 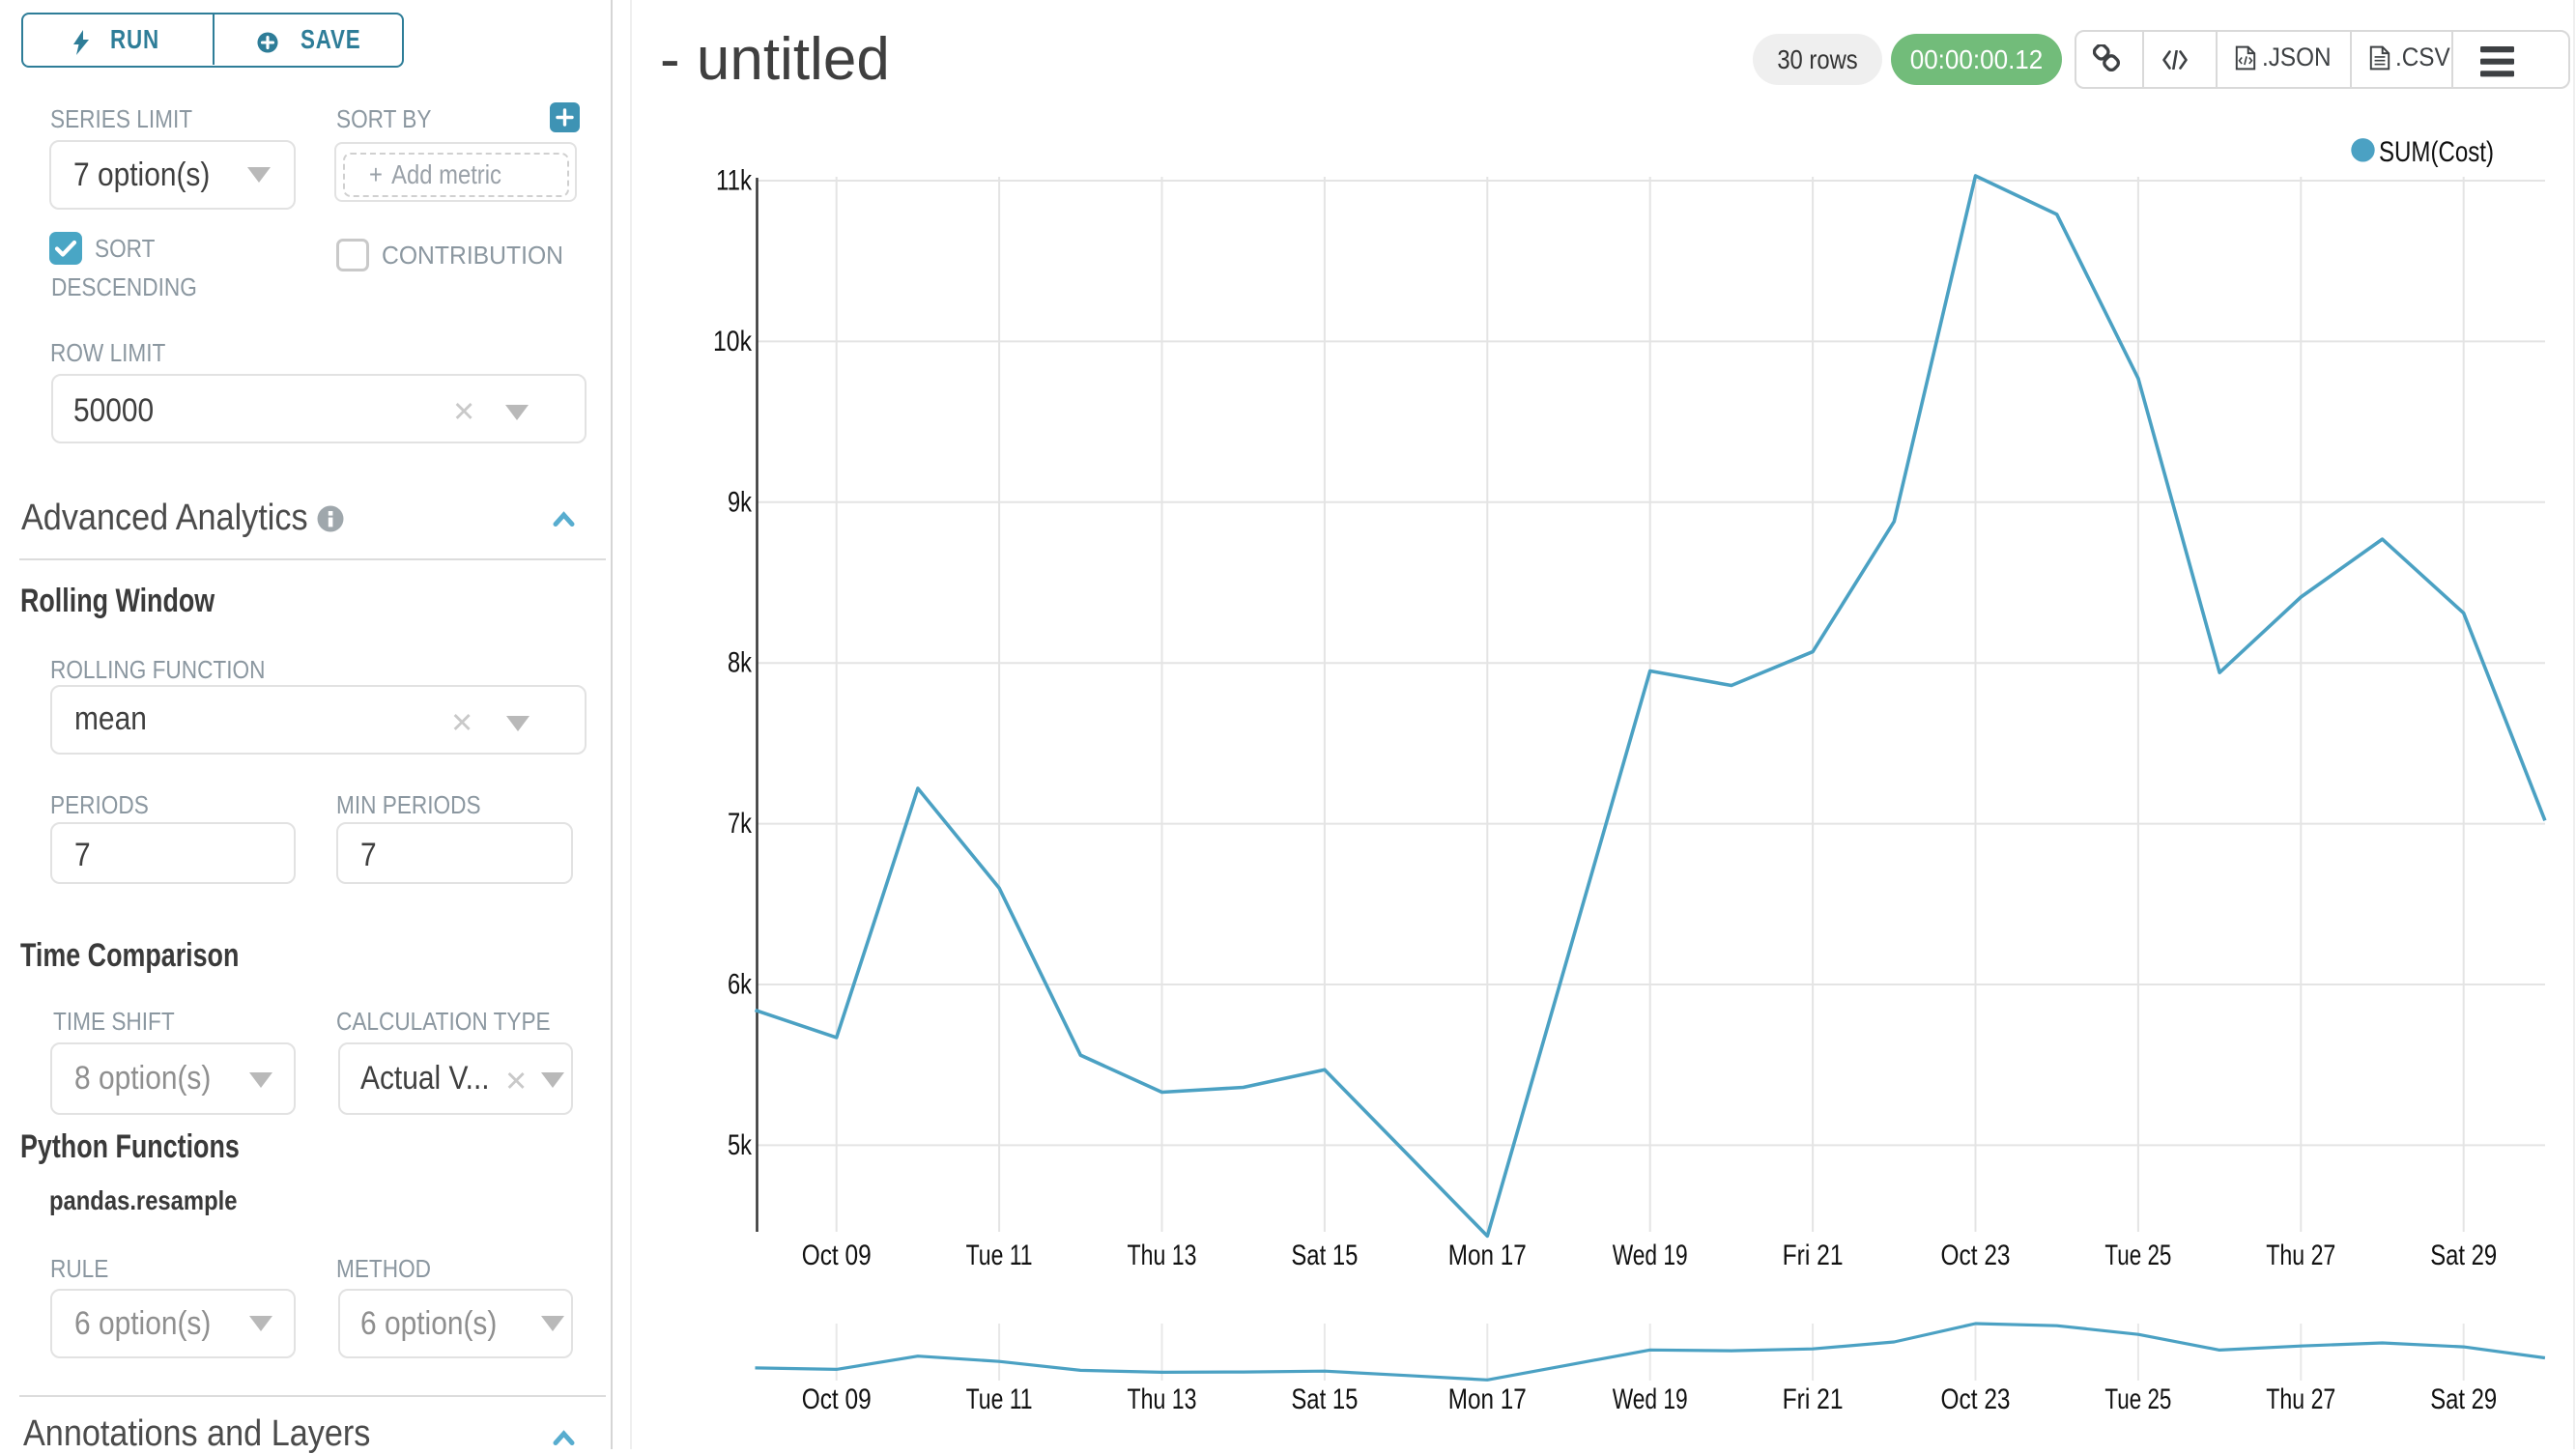 I want to click on svg-text: 8k, so click(x=741, y=663).